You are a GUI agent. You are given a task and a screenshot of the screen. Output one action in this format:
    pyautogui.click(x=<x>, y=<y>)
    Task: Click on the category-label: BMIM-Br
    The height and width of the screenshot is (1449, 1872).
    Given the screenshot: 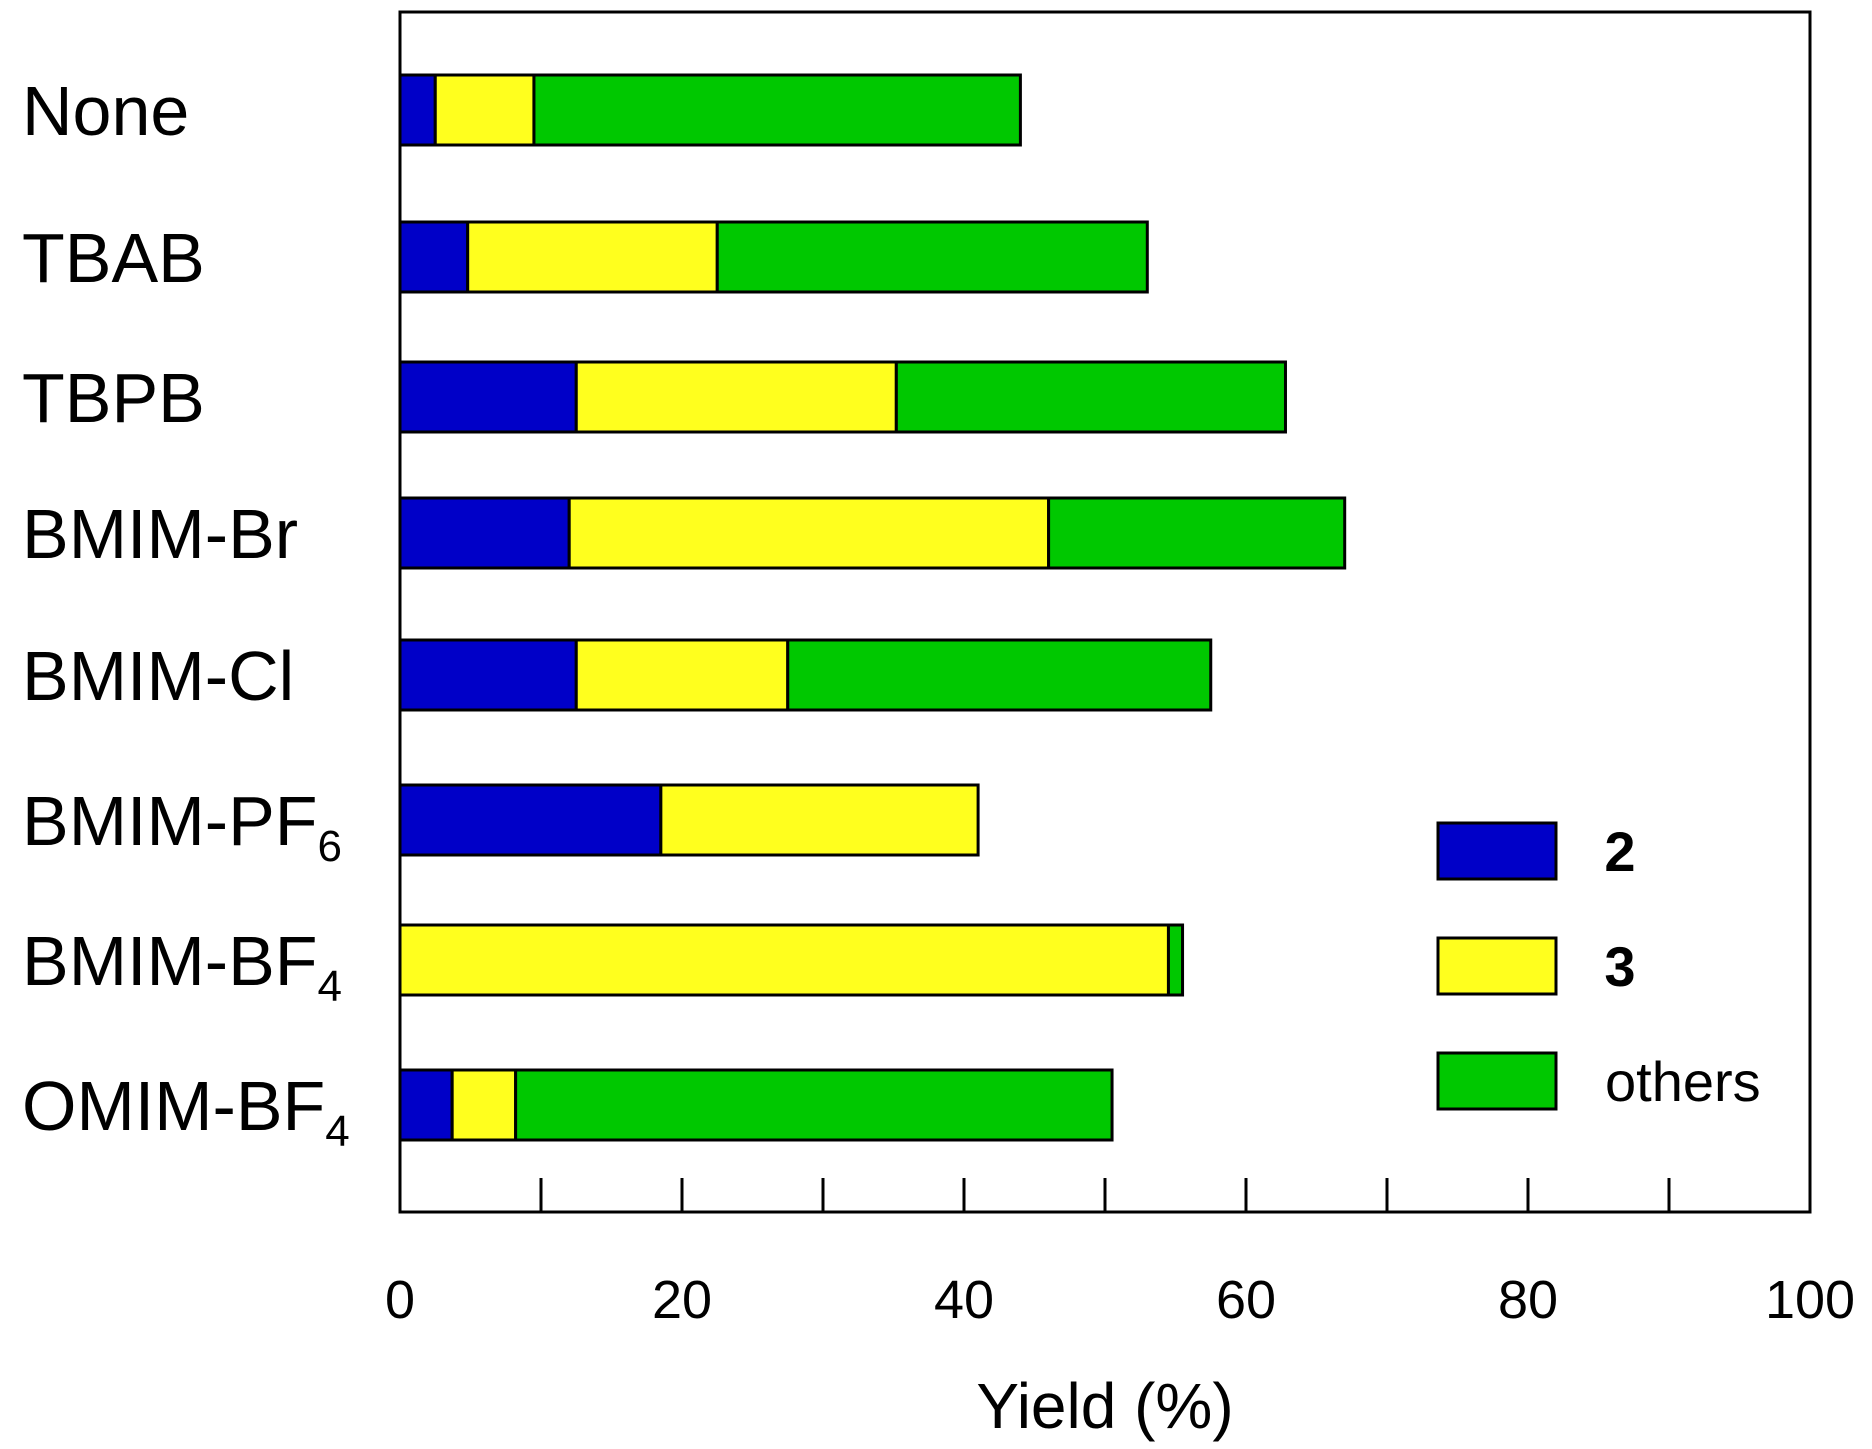 What is the action you would take?
    pyautogui.click(x=160, y=534)
    